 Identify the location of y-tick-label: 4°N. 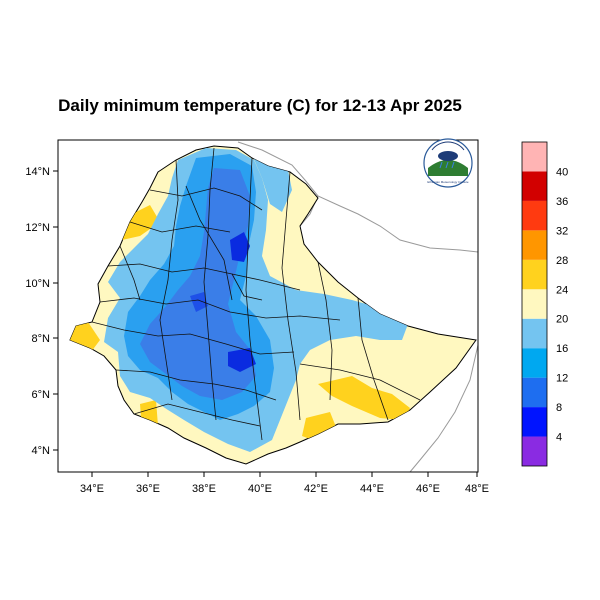
(41, 451).